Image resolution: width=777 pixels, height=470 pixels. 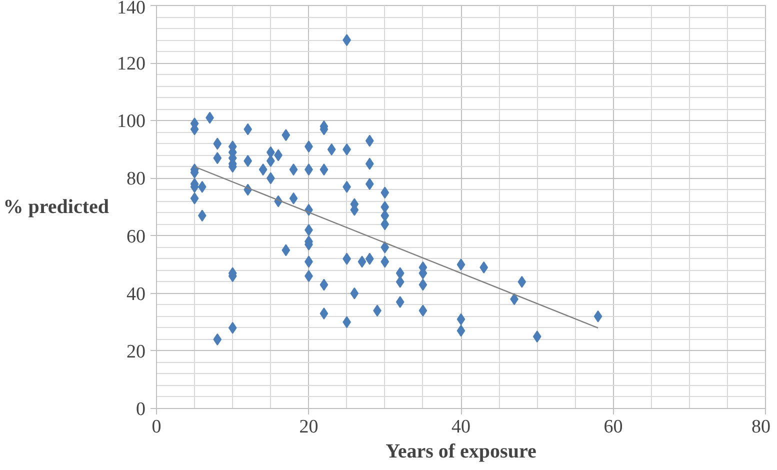 I want to click on y-tick-label: 40, so click(x=136, y=294).